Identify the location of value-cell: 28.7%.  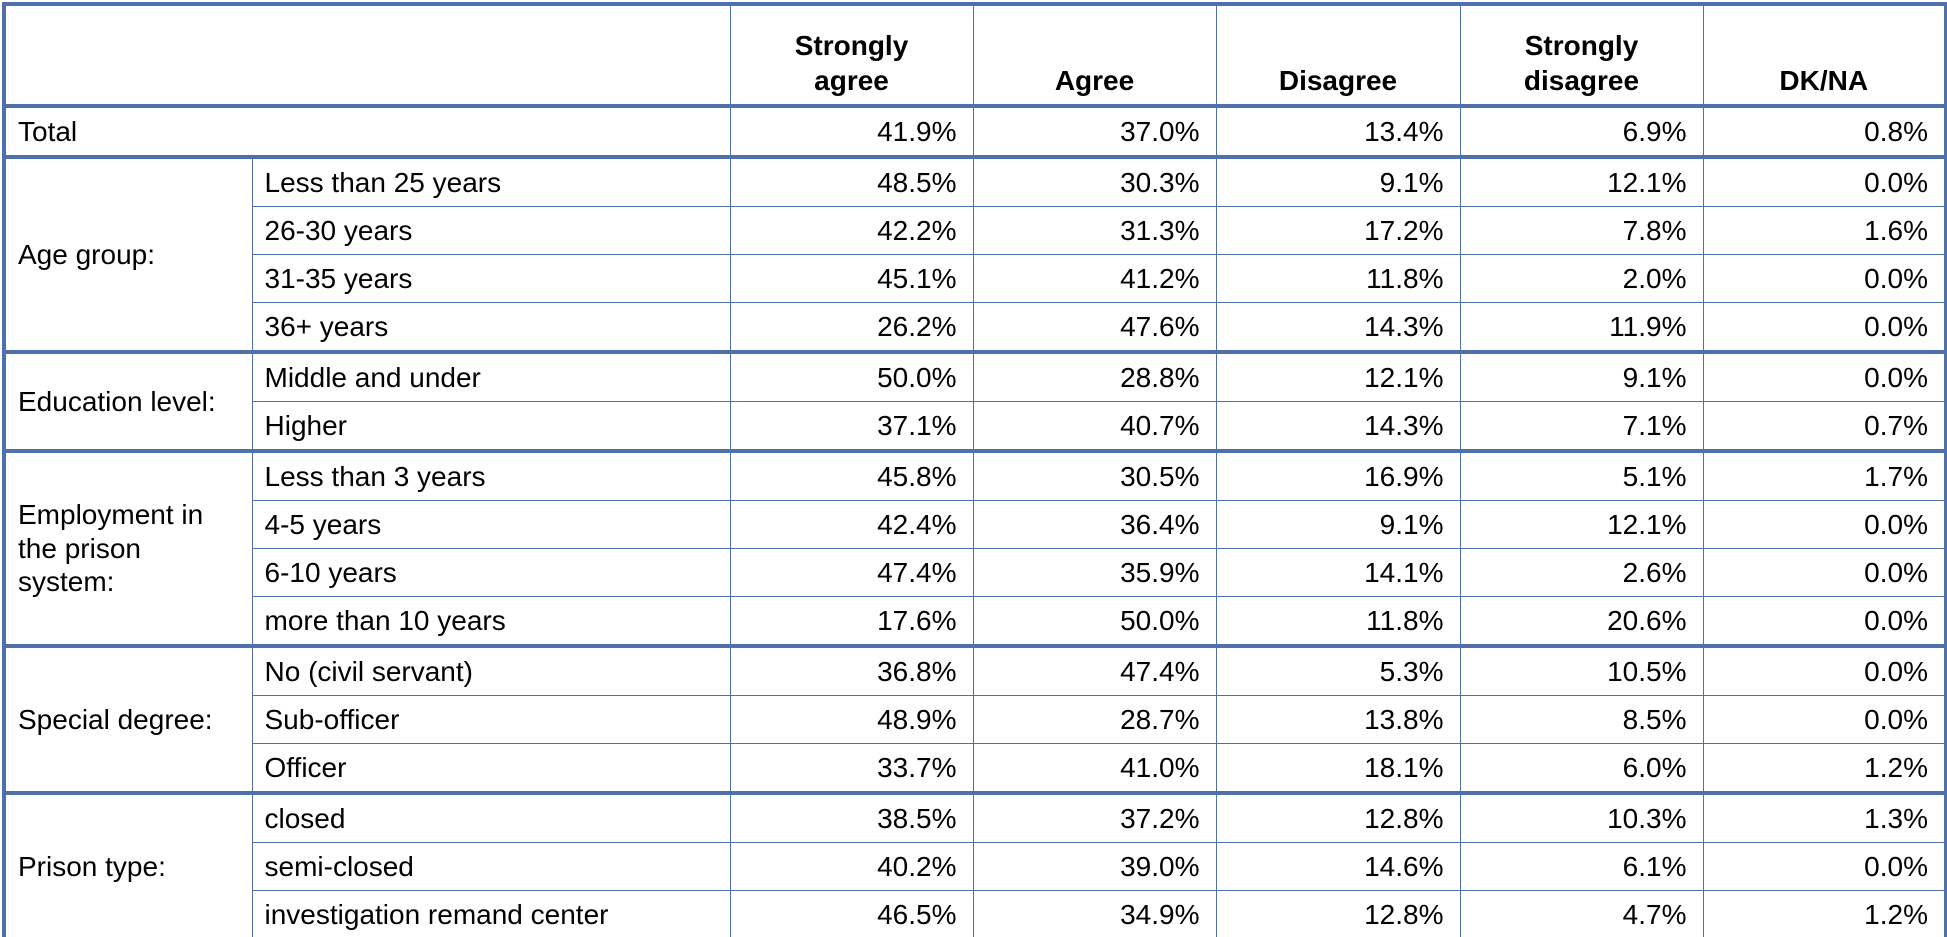
(1094, 719).